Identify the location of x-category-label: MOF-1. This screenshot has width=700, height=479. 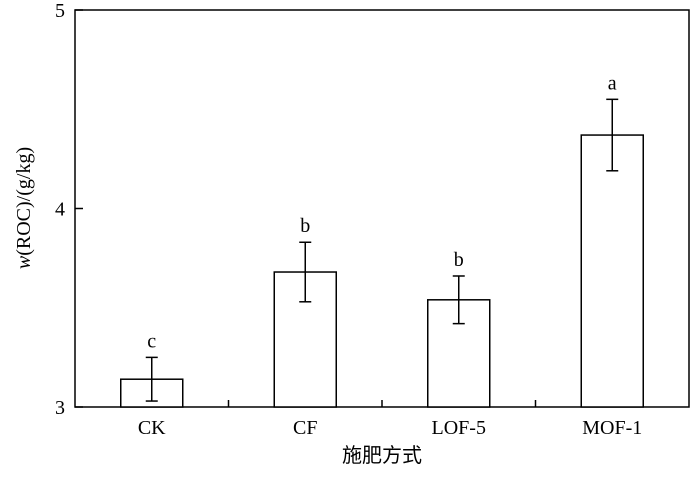
(612, 428).